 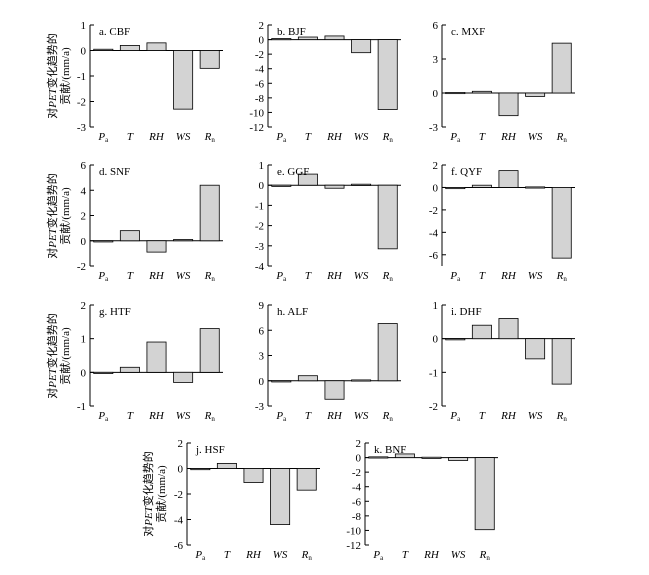 What do you see at coordinates (161, 494) in the screenshot?
I see `y-axis-title-line2: 贡献/(mm/a)` at bounding box center [161, 494].